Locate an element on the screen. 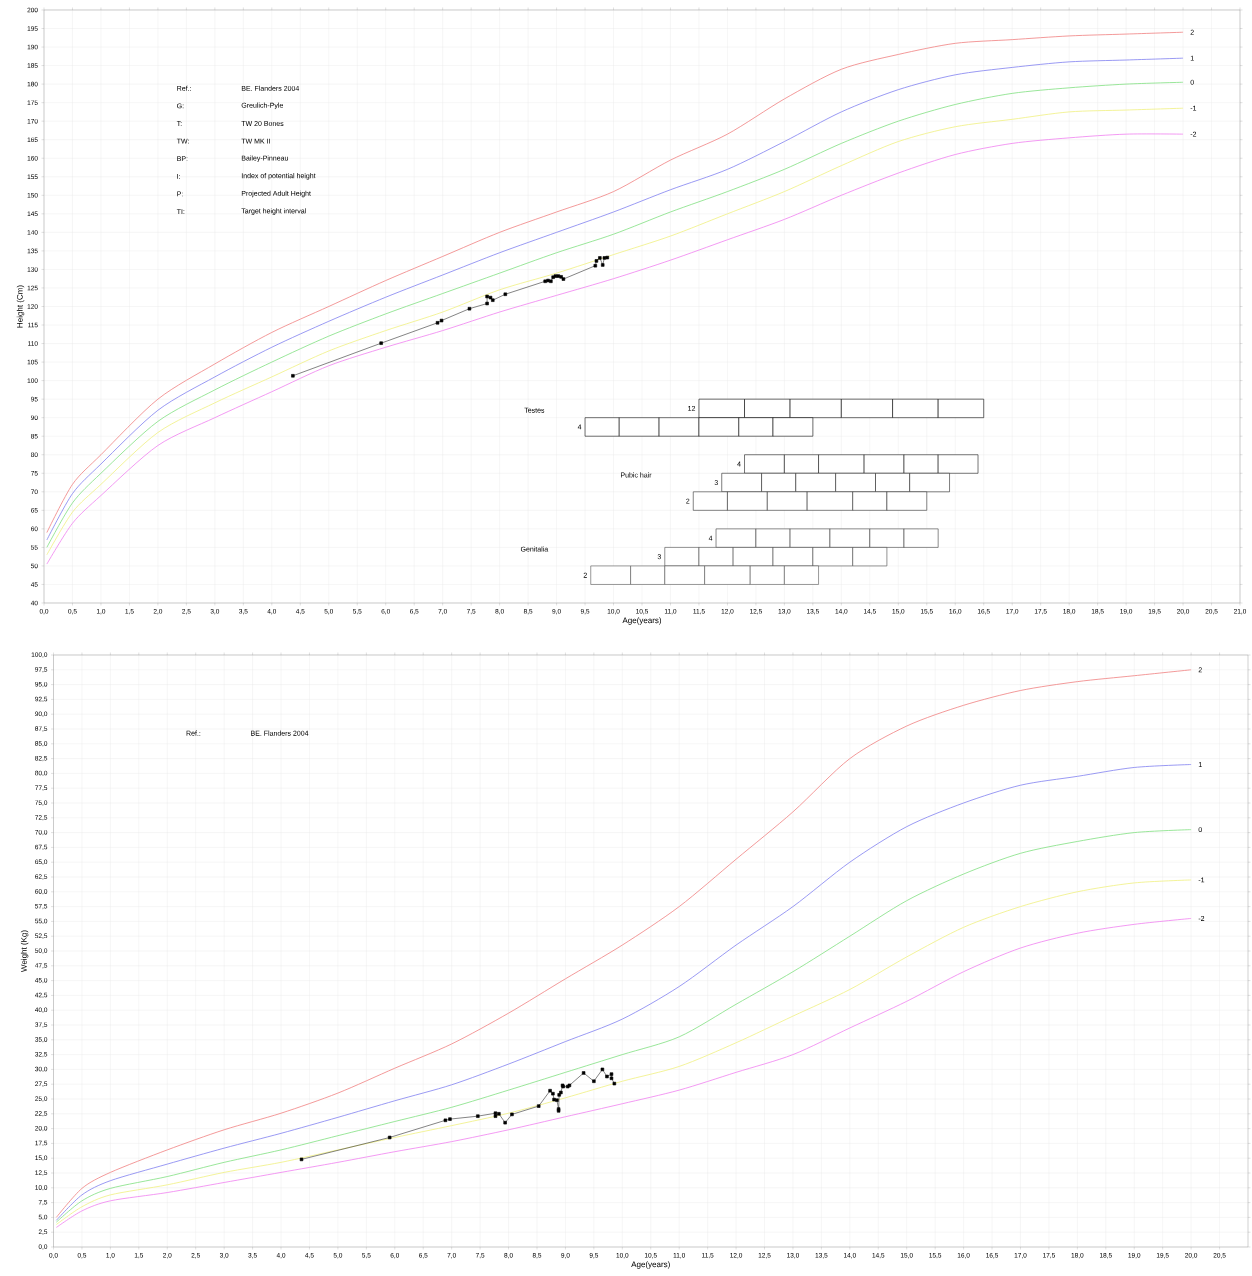 The image size is (1252, 1276). y-axis-title: Height (Cm) is located at coordinates (20, 306).